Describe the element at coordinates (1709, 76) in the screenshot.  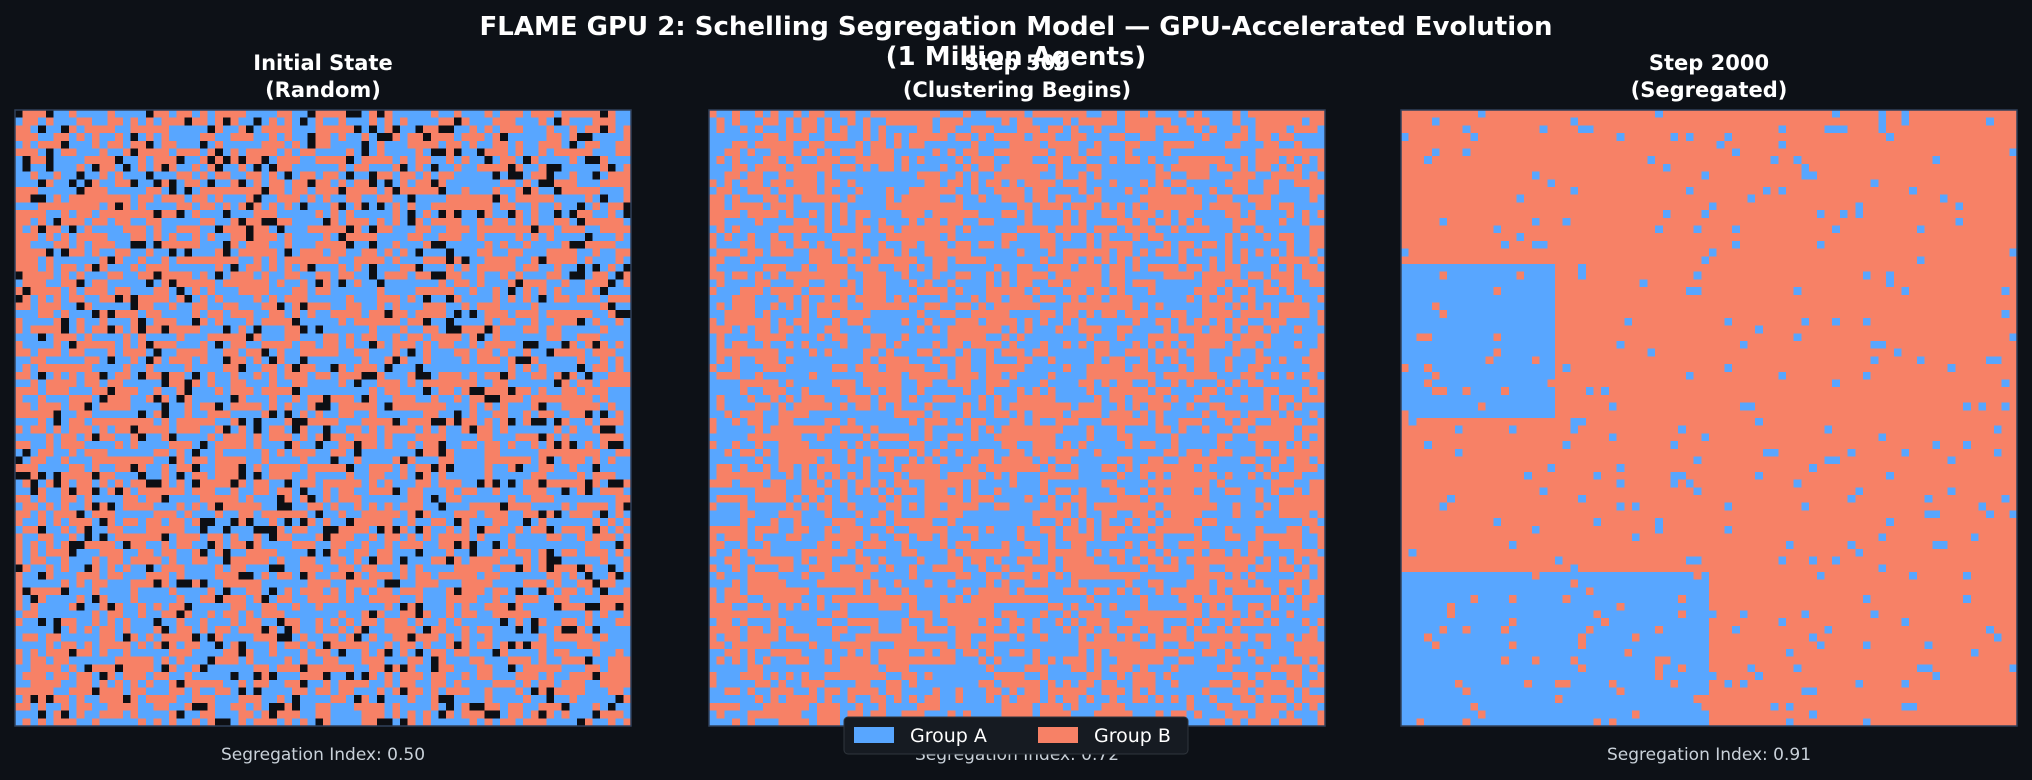
I see `panel-title: Step 2000 (Segregated)` at that location.